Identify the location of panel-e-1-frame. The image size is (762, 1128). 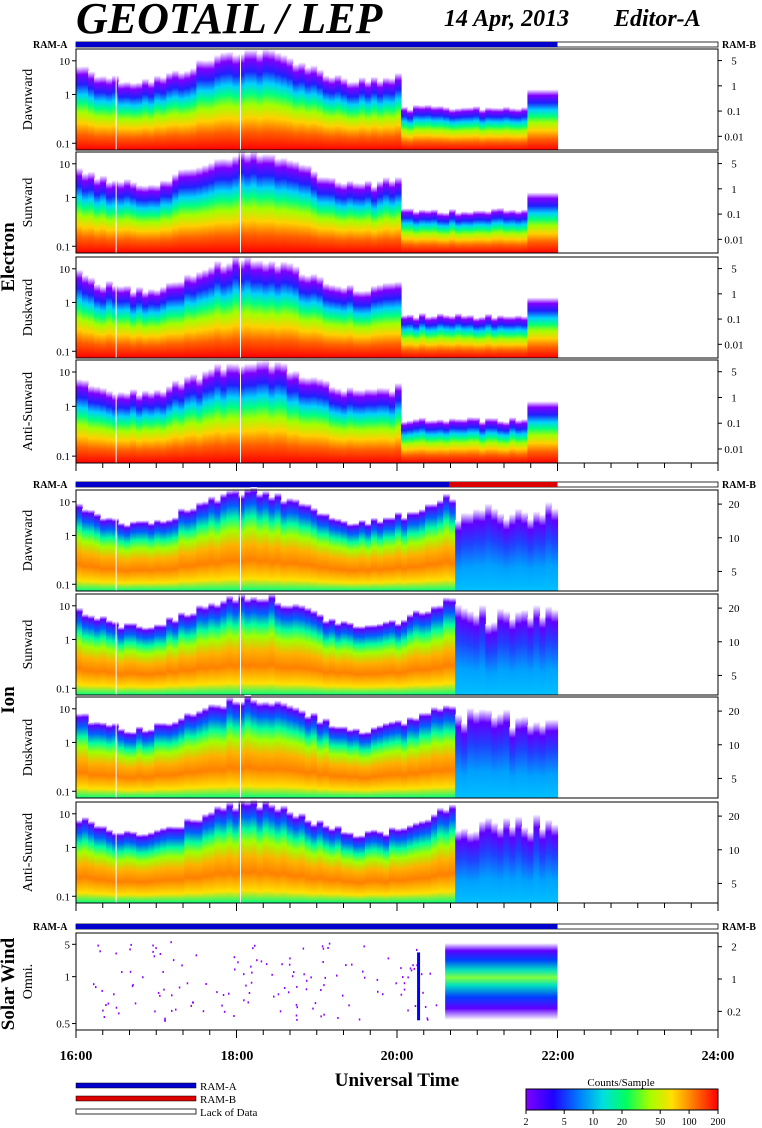
(397, 202).